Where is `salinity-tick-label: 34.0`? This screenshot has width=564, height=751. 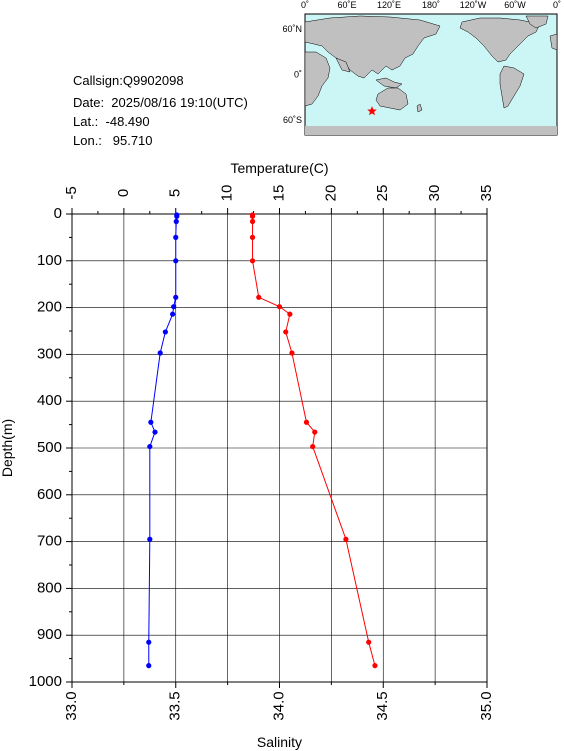
salinity-tick-label: 34.0 is located at coordinates (278, 705).